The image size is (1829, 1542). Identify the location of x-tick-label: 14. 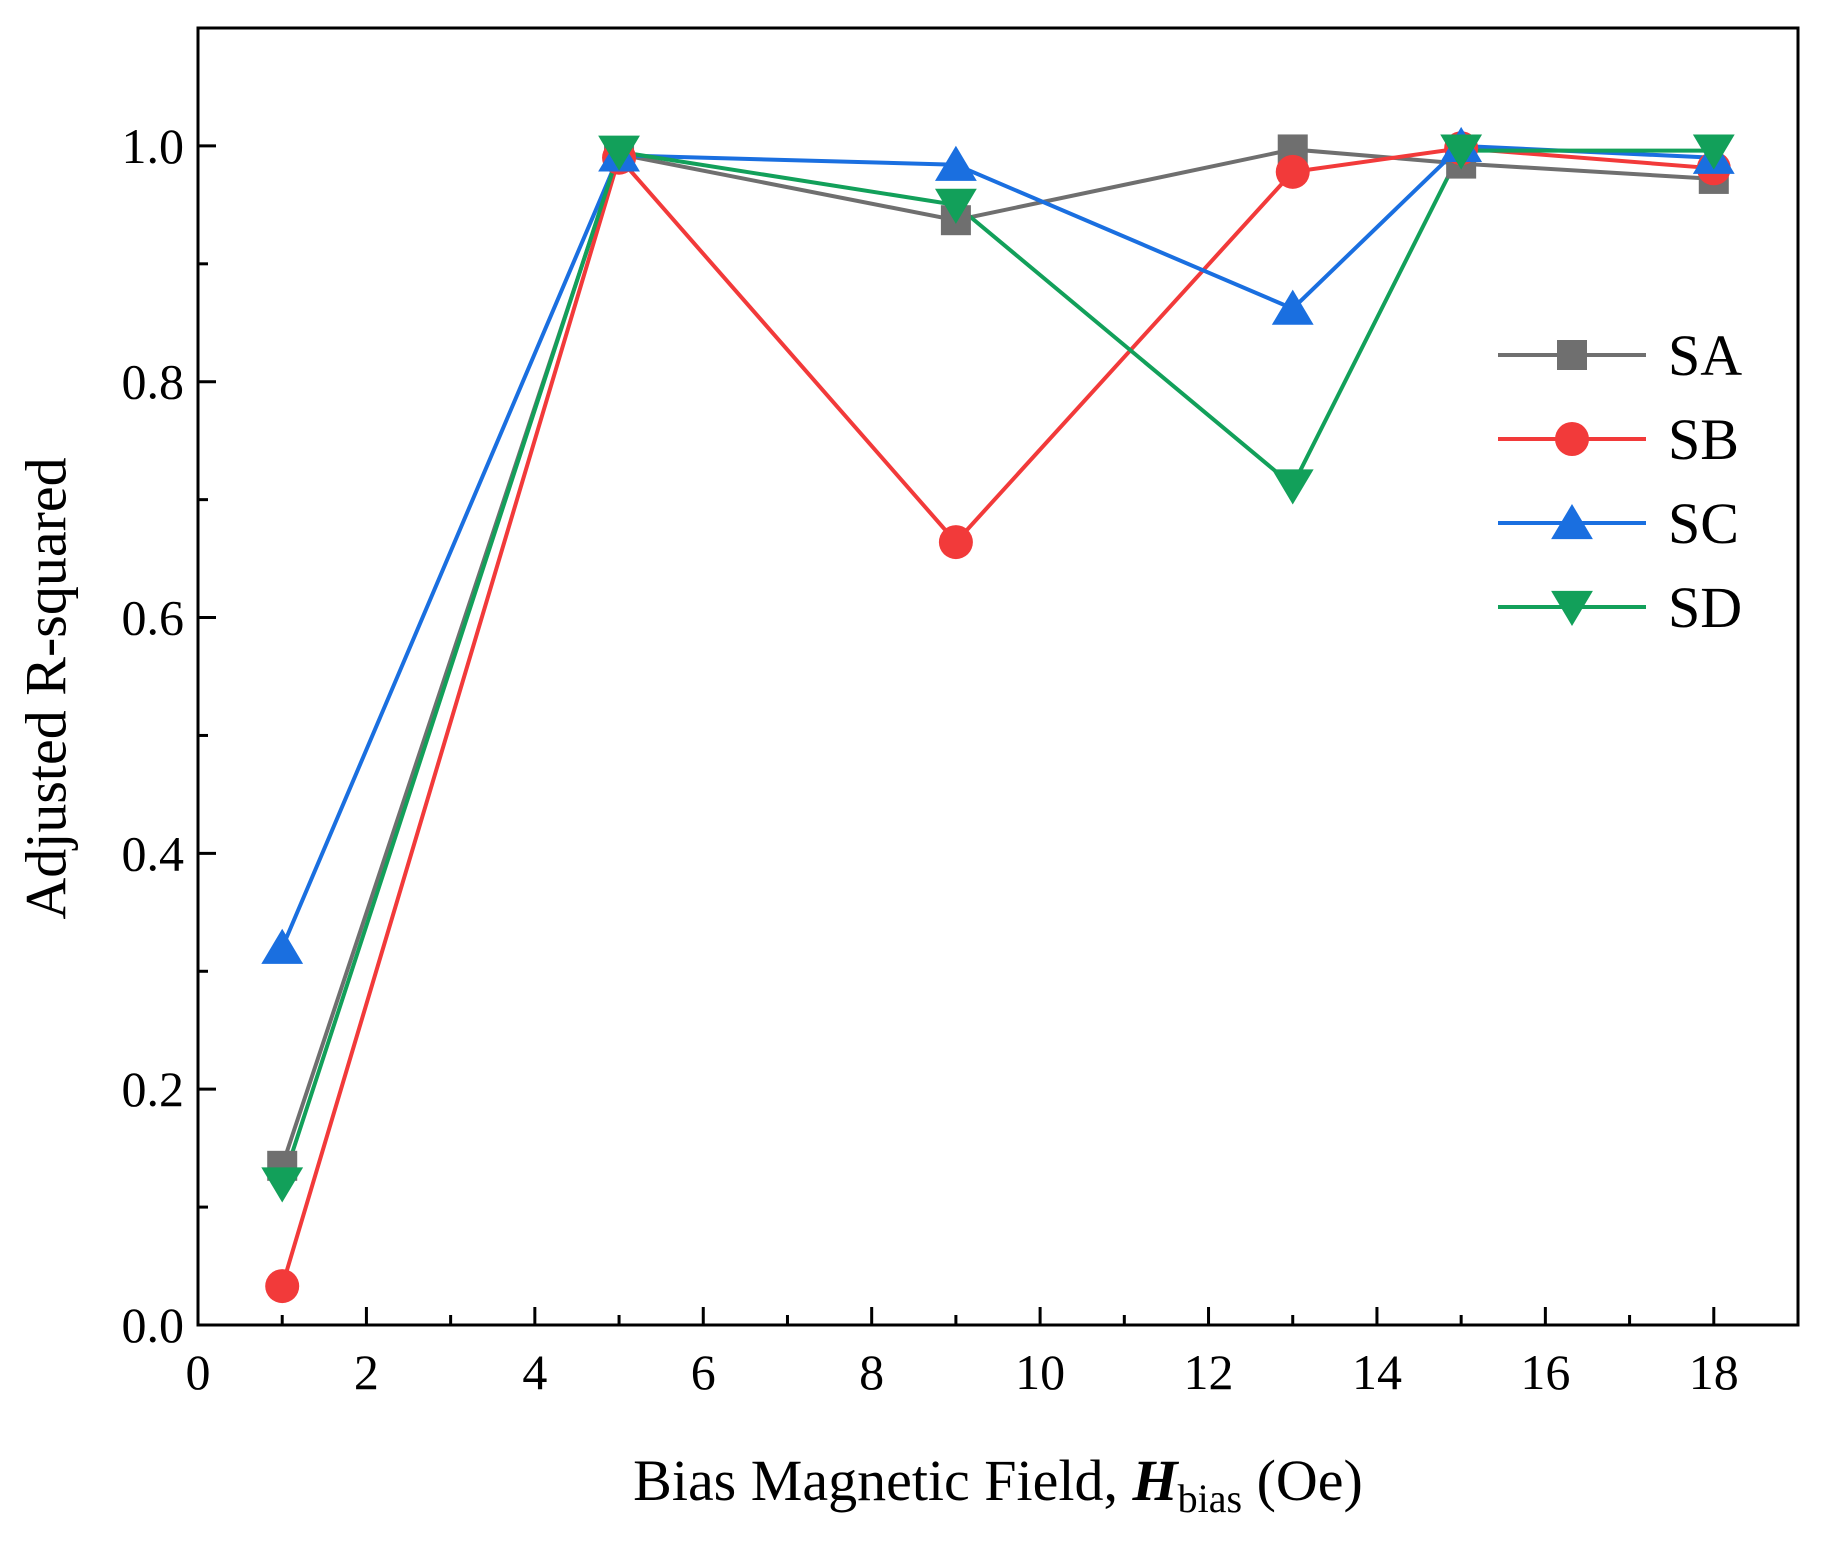
(1377, 1372).